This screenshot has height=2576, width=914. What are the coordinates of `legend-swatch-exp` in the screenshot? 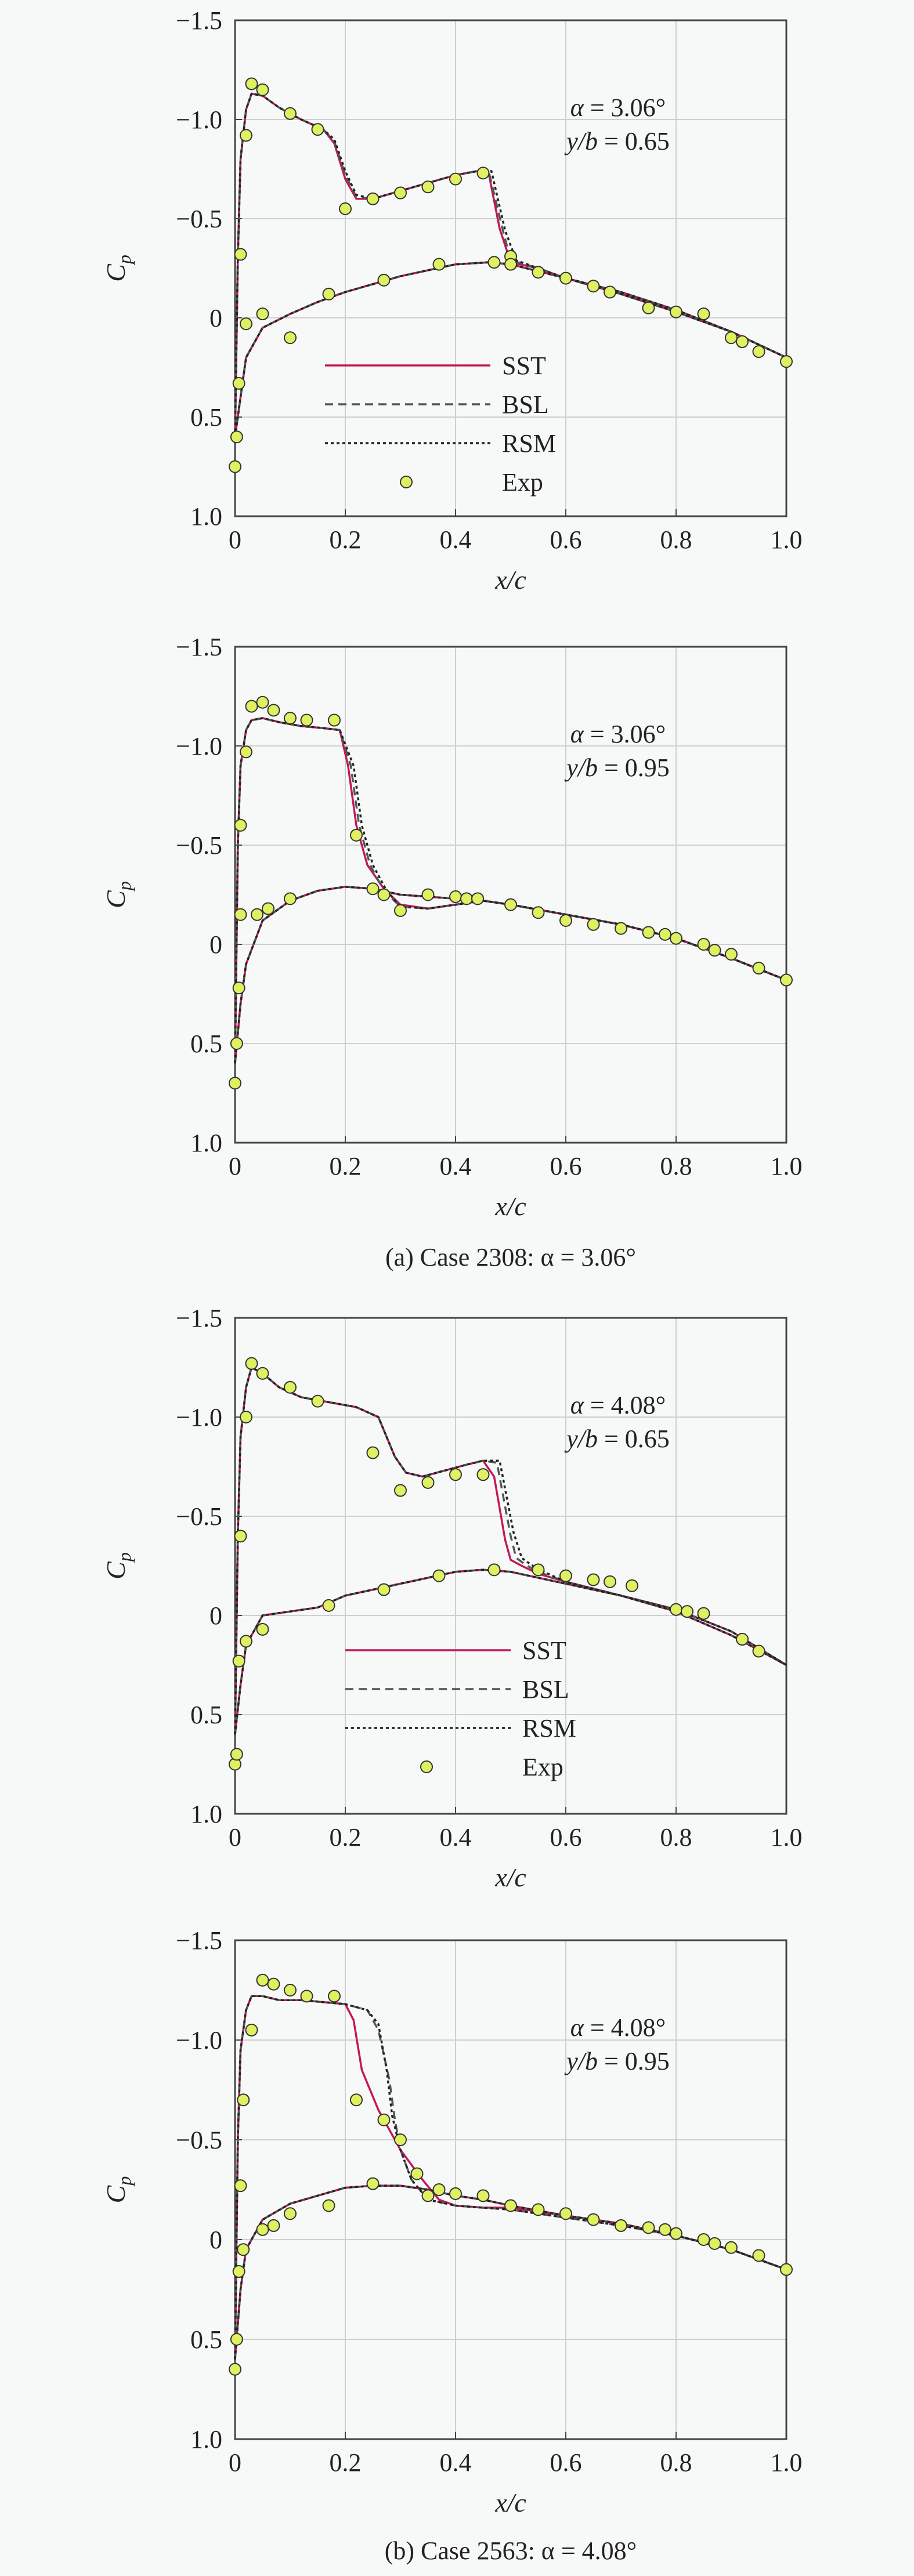 It's located at (407, 482).